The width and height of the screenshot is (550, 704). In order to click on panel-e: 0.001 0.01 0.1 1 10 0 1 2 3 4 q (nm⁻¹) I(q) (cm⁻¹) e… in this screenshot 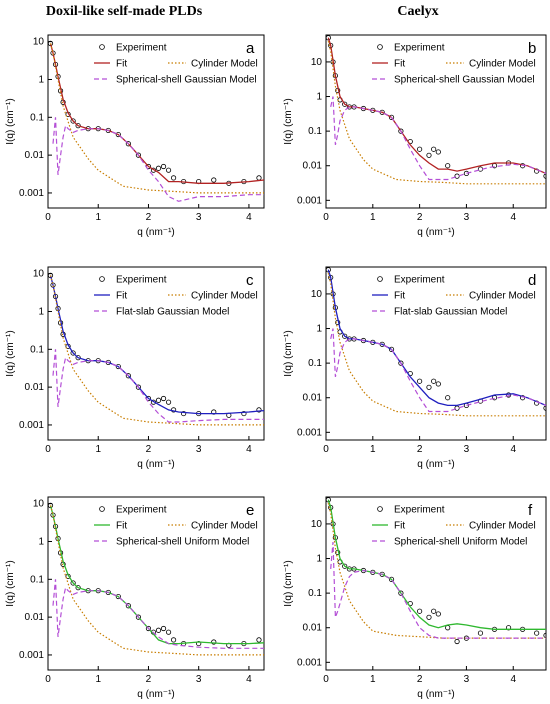, I will do `click(135, 598)`.